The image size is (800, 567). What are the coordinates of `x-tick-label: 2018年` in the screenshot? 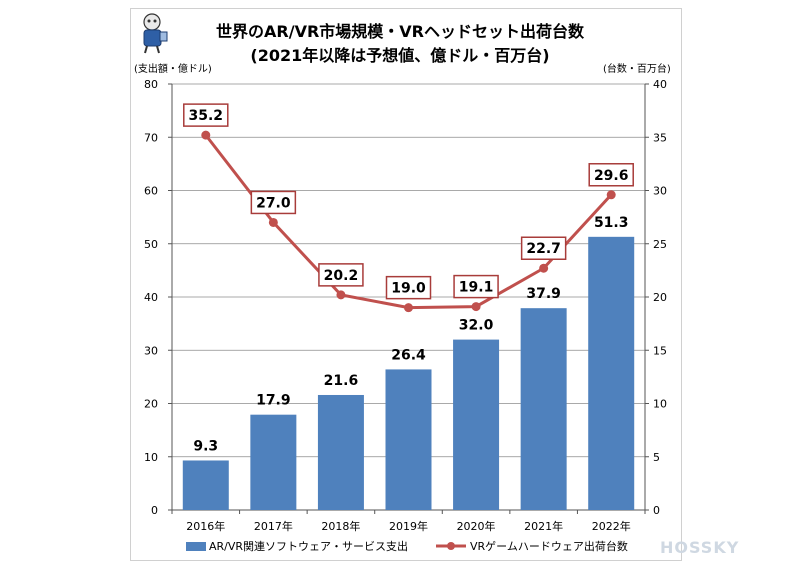 It's located at (340, 526).